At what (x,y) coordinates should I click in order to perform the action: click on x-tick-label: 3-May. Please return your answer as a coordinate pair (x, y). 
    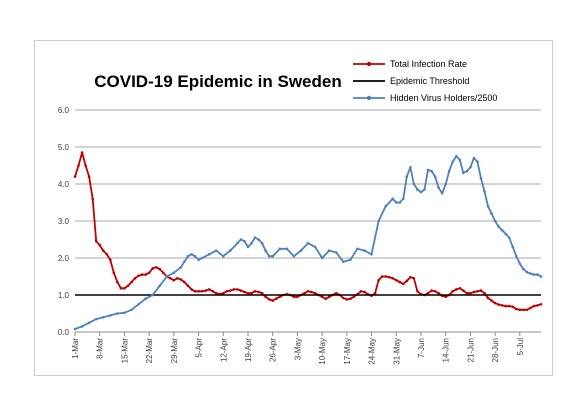
    Looking at the image, I should click on (297, 349).